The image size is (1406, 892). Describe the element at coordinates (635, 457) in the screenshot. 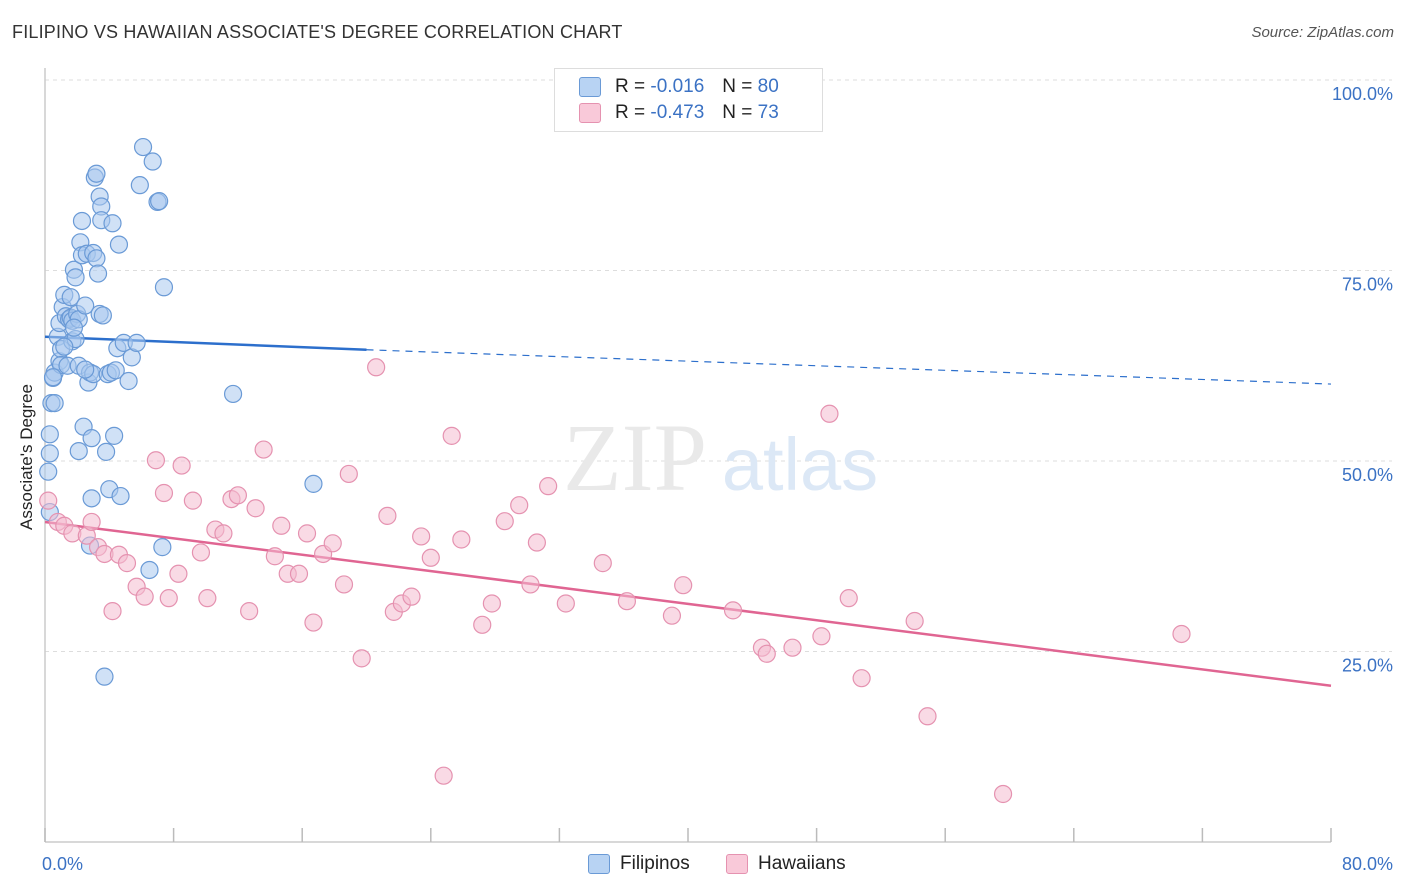

I see `watermark-zip: ZIP` at that location.